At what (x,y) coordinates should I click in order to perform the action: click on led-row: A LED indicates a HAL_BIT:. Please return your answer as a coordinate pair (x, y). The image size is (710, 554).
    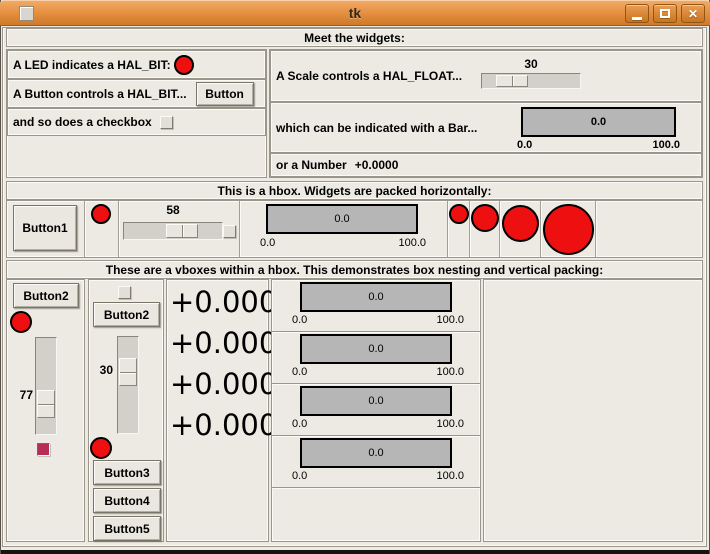
    Looking at the image, I should click on (136, 64).